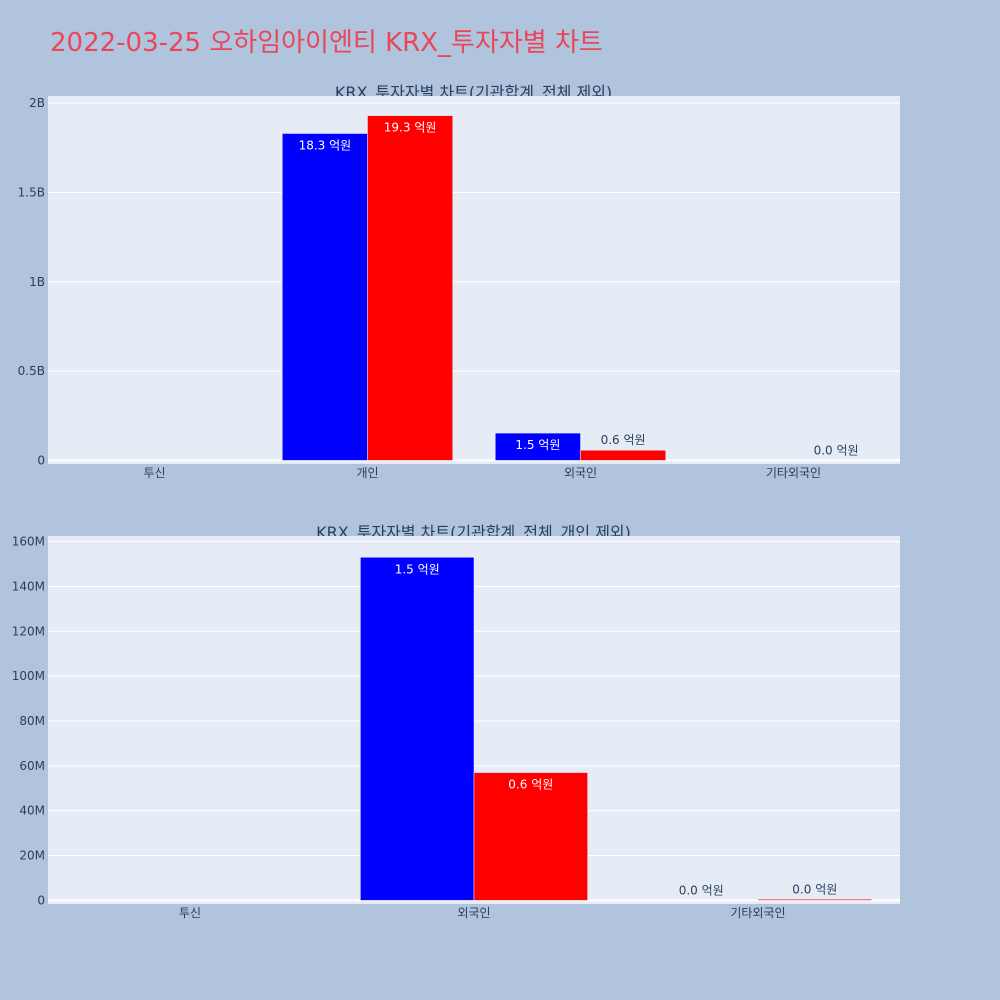  Describe the element at coordinates (326, 43) in the screenshot. I see `page-title: 2022-03-25 오하임아이엔티 KRX_투자자별 차트` at that location.